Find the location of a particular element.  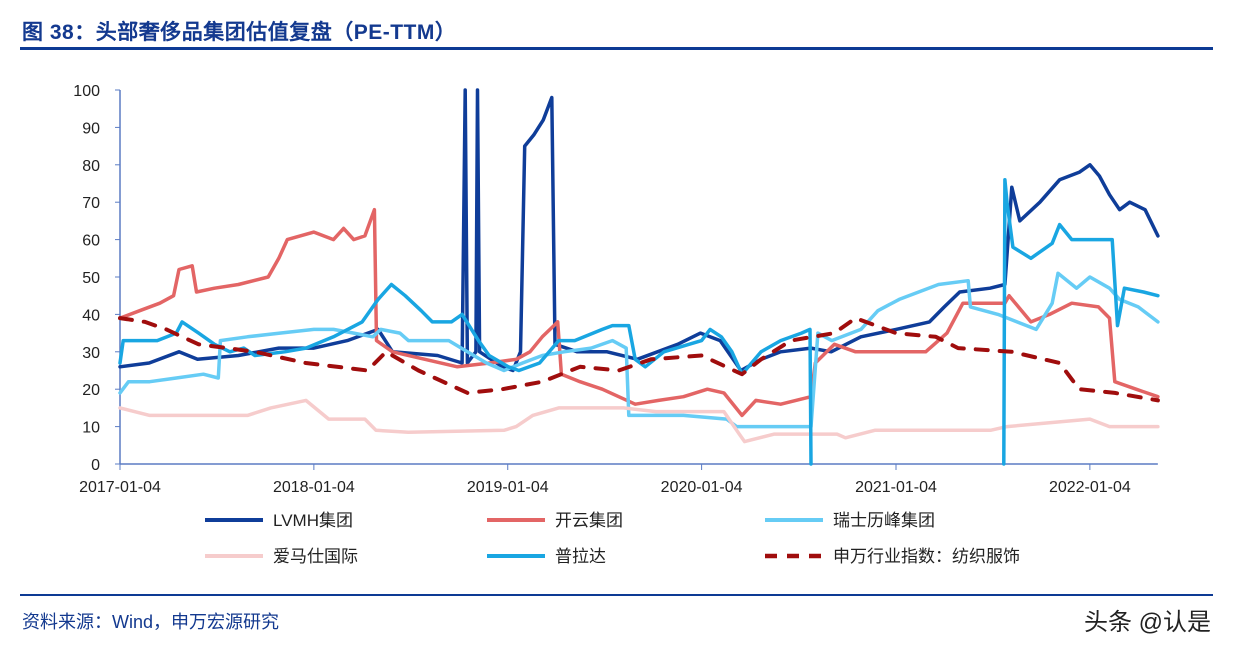

source-note: 资料来源：Wind，申万宏源研究 is located at coordinates (151, 622).